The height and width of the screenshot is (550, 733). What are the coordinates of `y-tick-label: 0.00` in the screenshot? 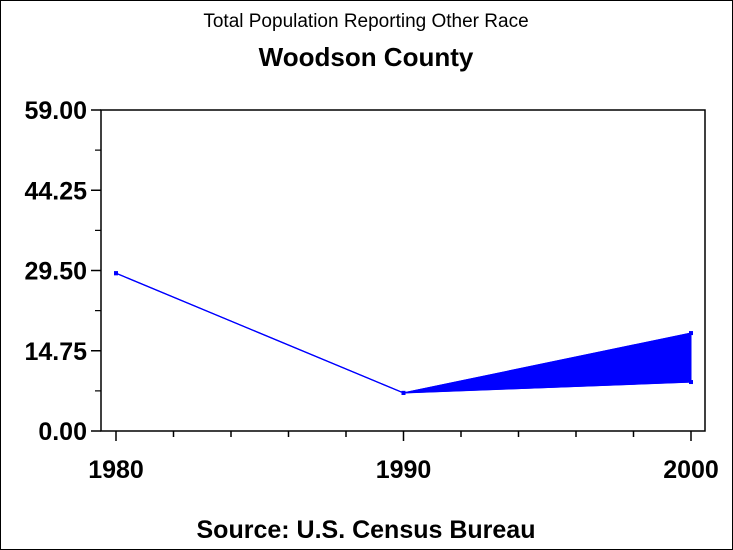 It's located at (62, 432).